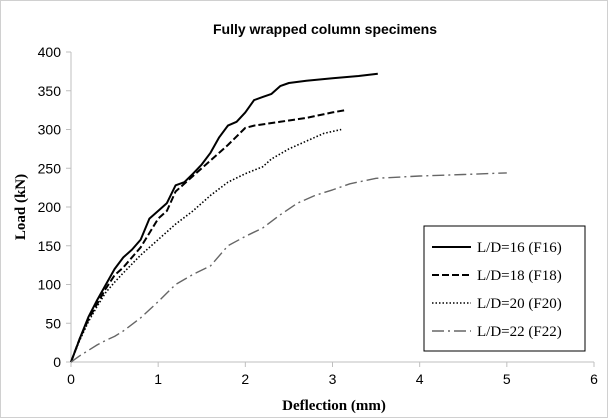 This screenshot has width=608, height=418. I want to click on legend-label-1: L/D=16 (F16), so click(519, 248).